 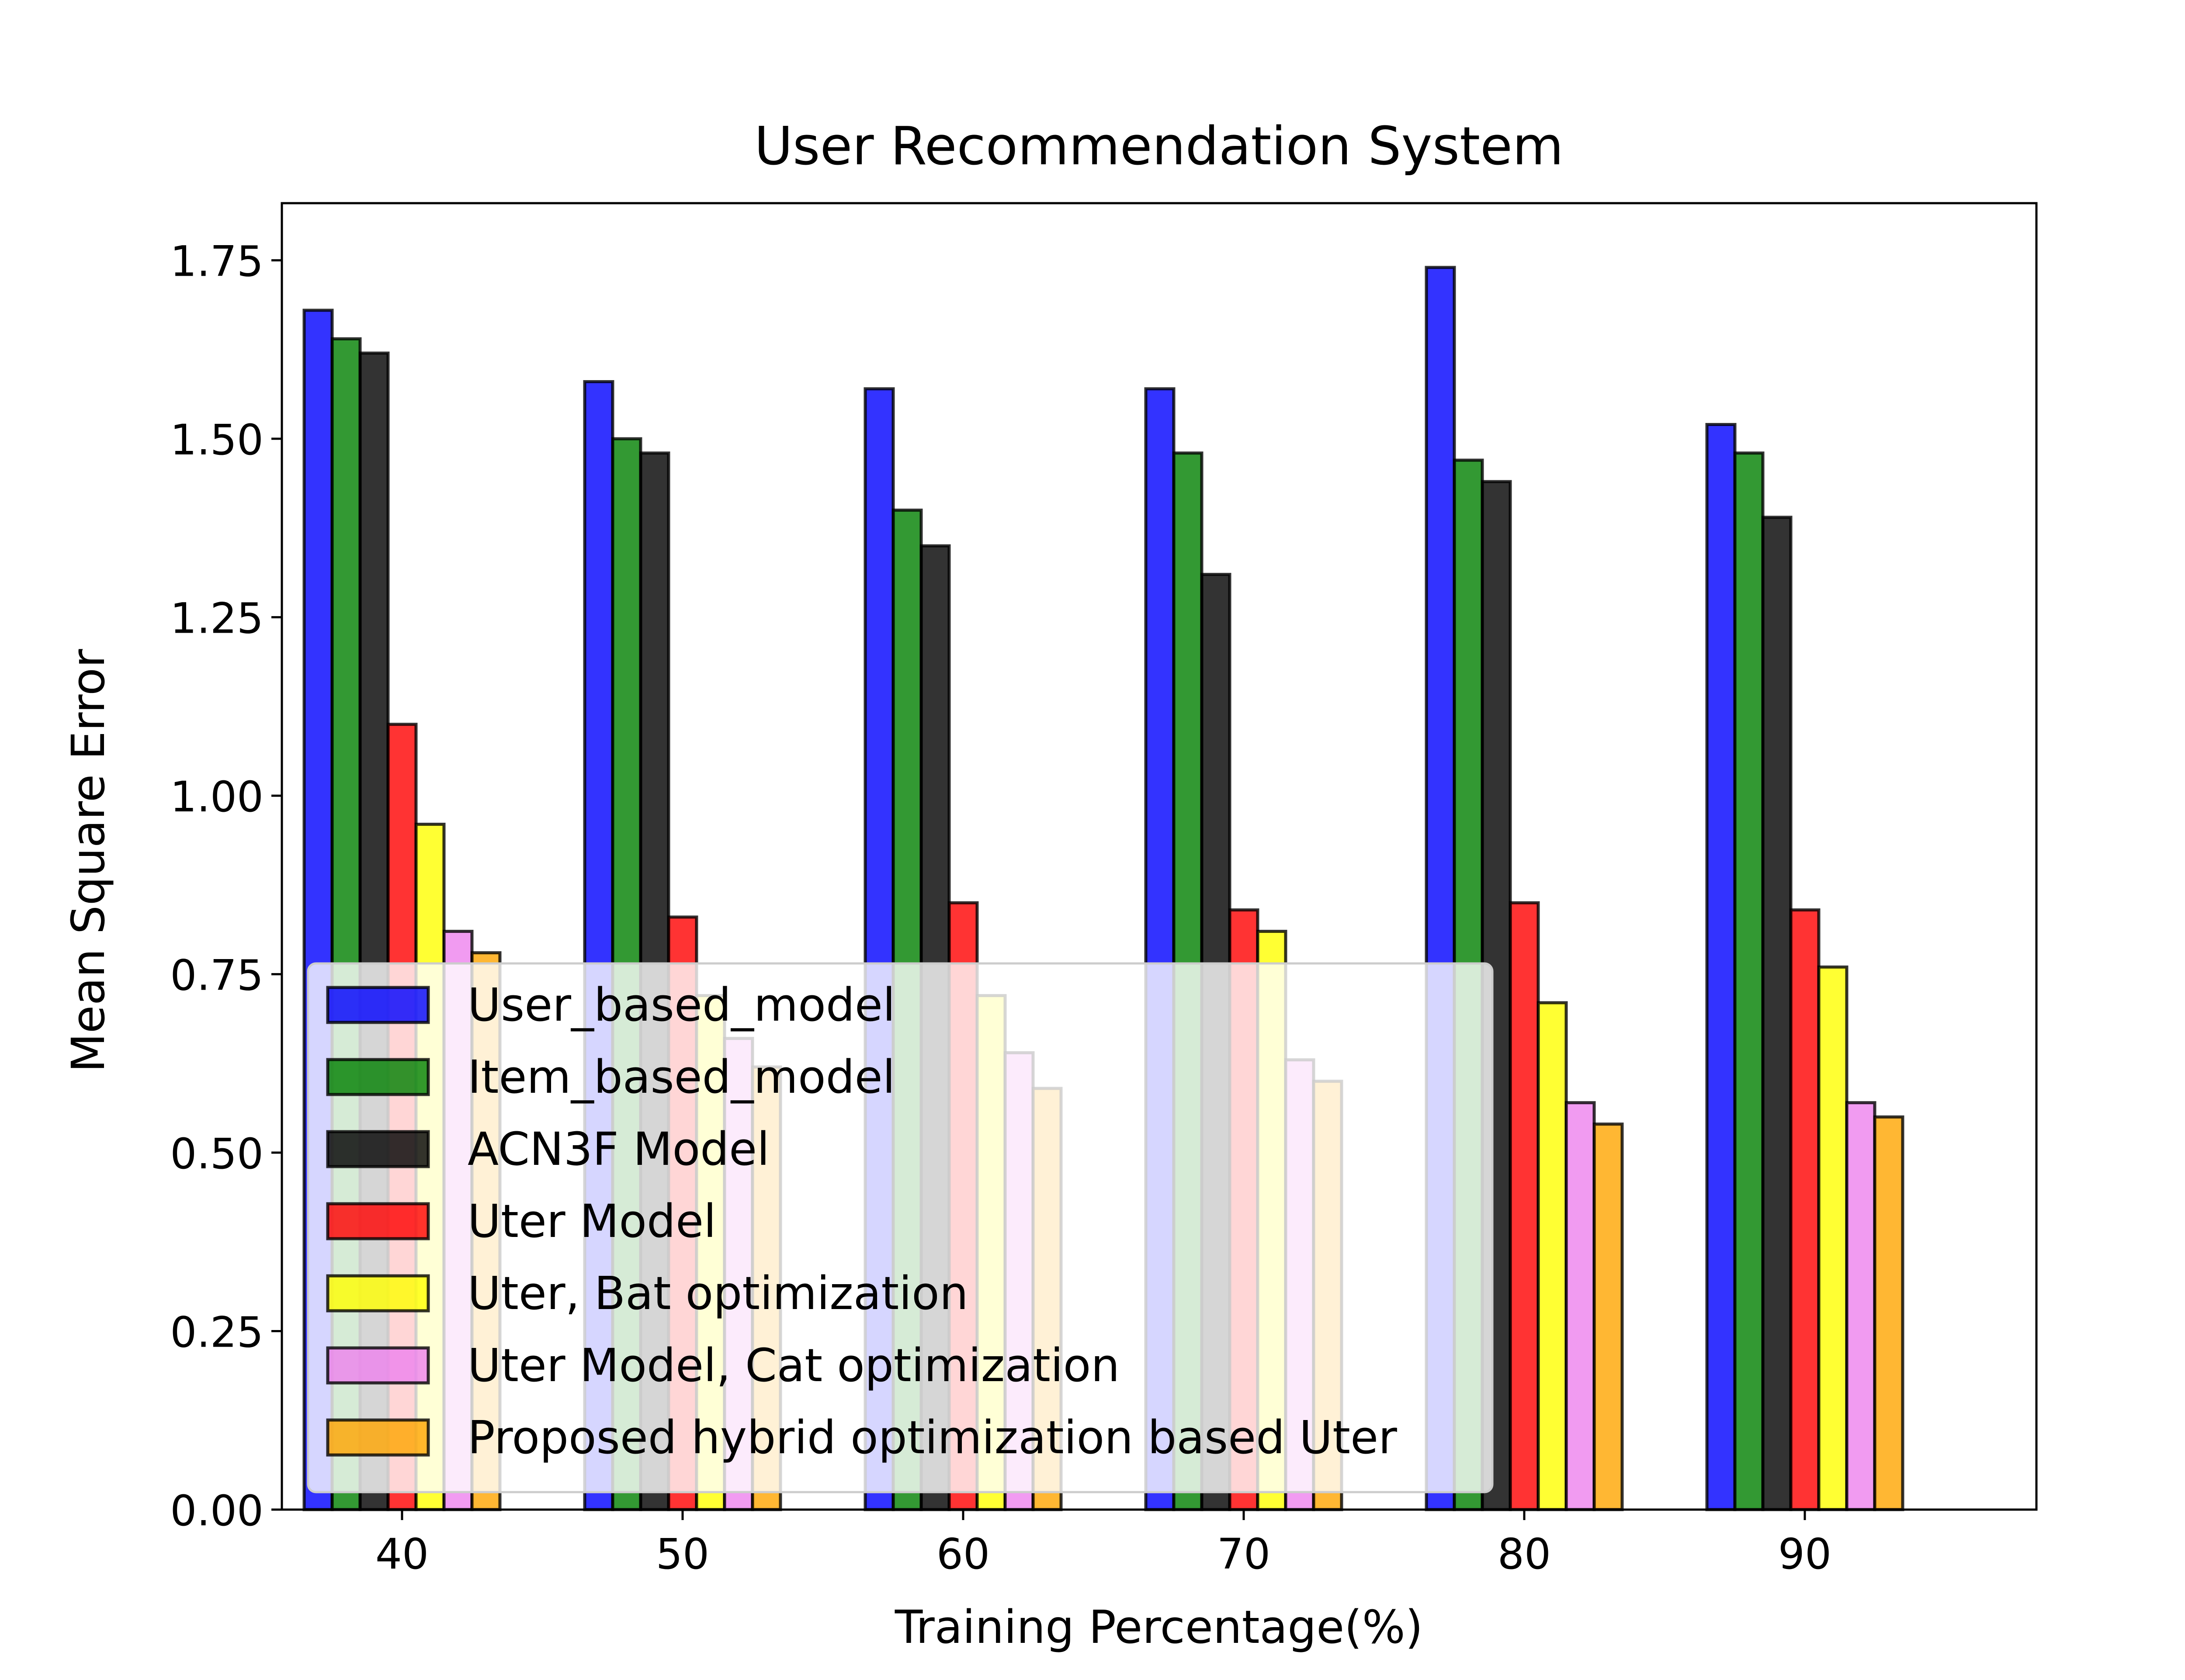 What do you see at coordinates (217, 976) in the screenshot?
I see `y-tick-label: 0.75` at bounding box center [217, 976].